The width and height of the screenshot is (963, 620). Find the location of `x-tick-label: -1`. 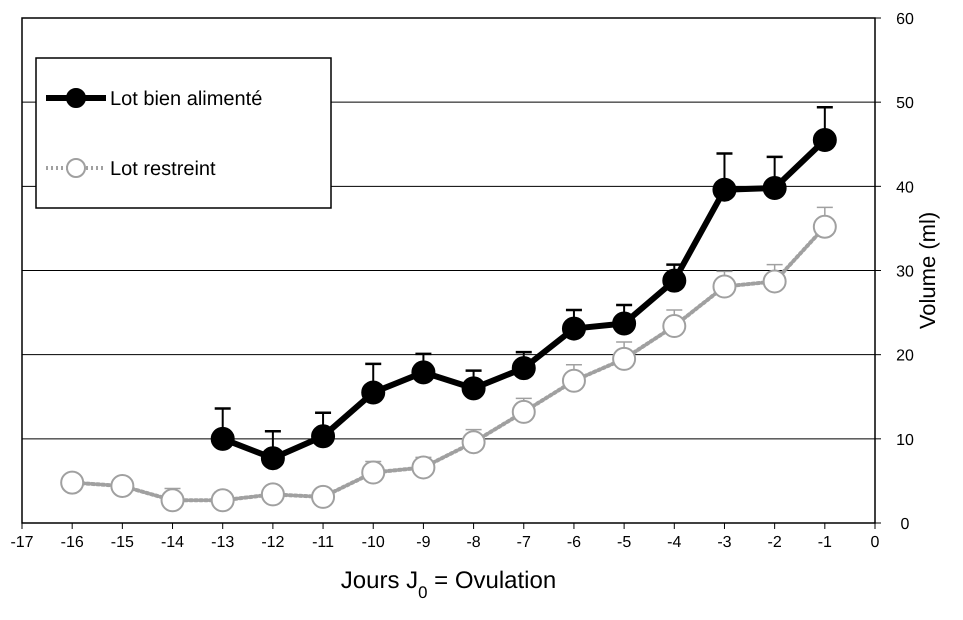

x-tick-label: -1 is located at coordinates (825, 542).